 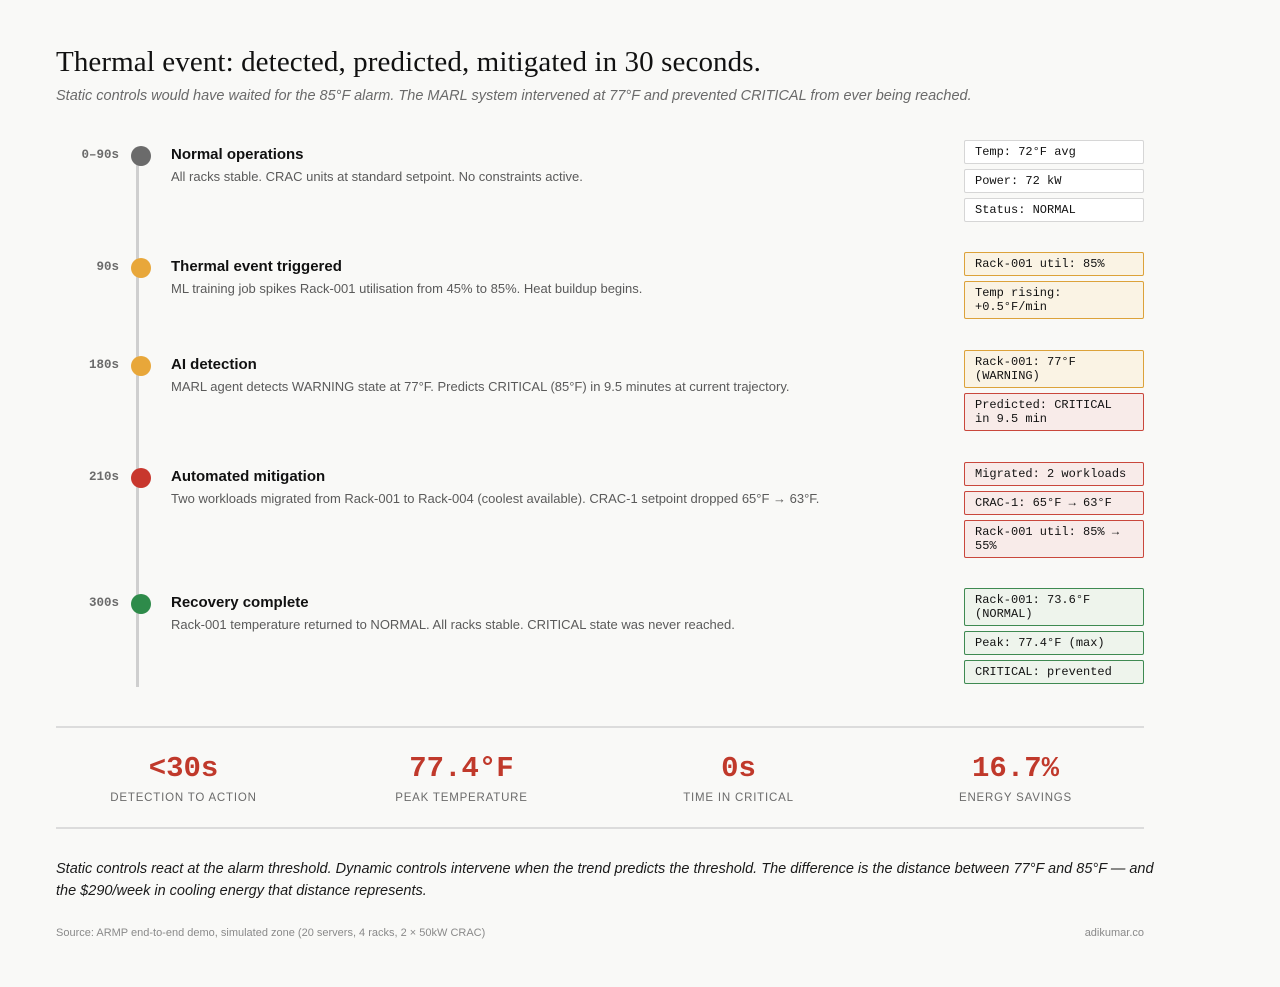 What do you see at coordinates (183, 768) in the screenshot?
I see `stat-value: <30s` at bounding box center [183, 768].